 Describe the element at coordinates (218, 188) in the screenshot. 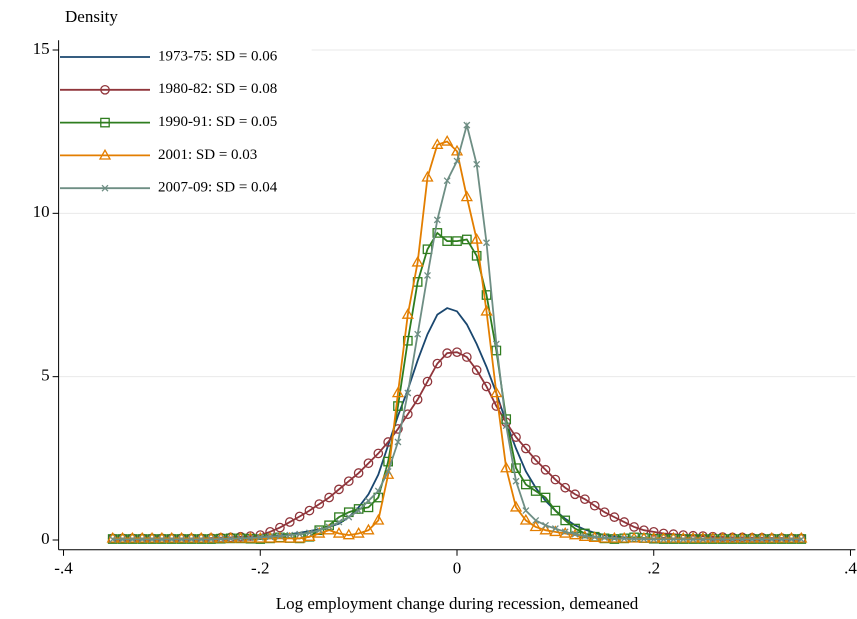

I see `legend-label: 2007-09: SD = 0.04` at that location.